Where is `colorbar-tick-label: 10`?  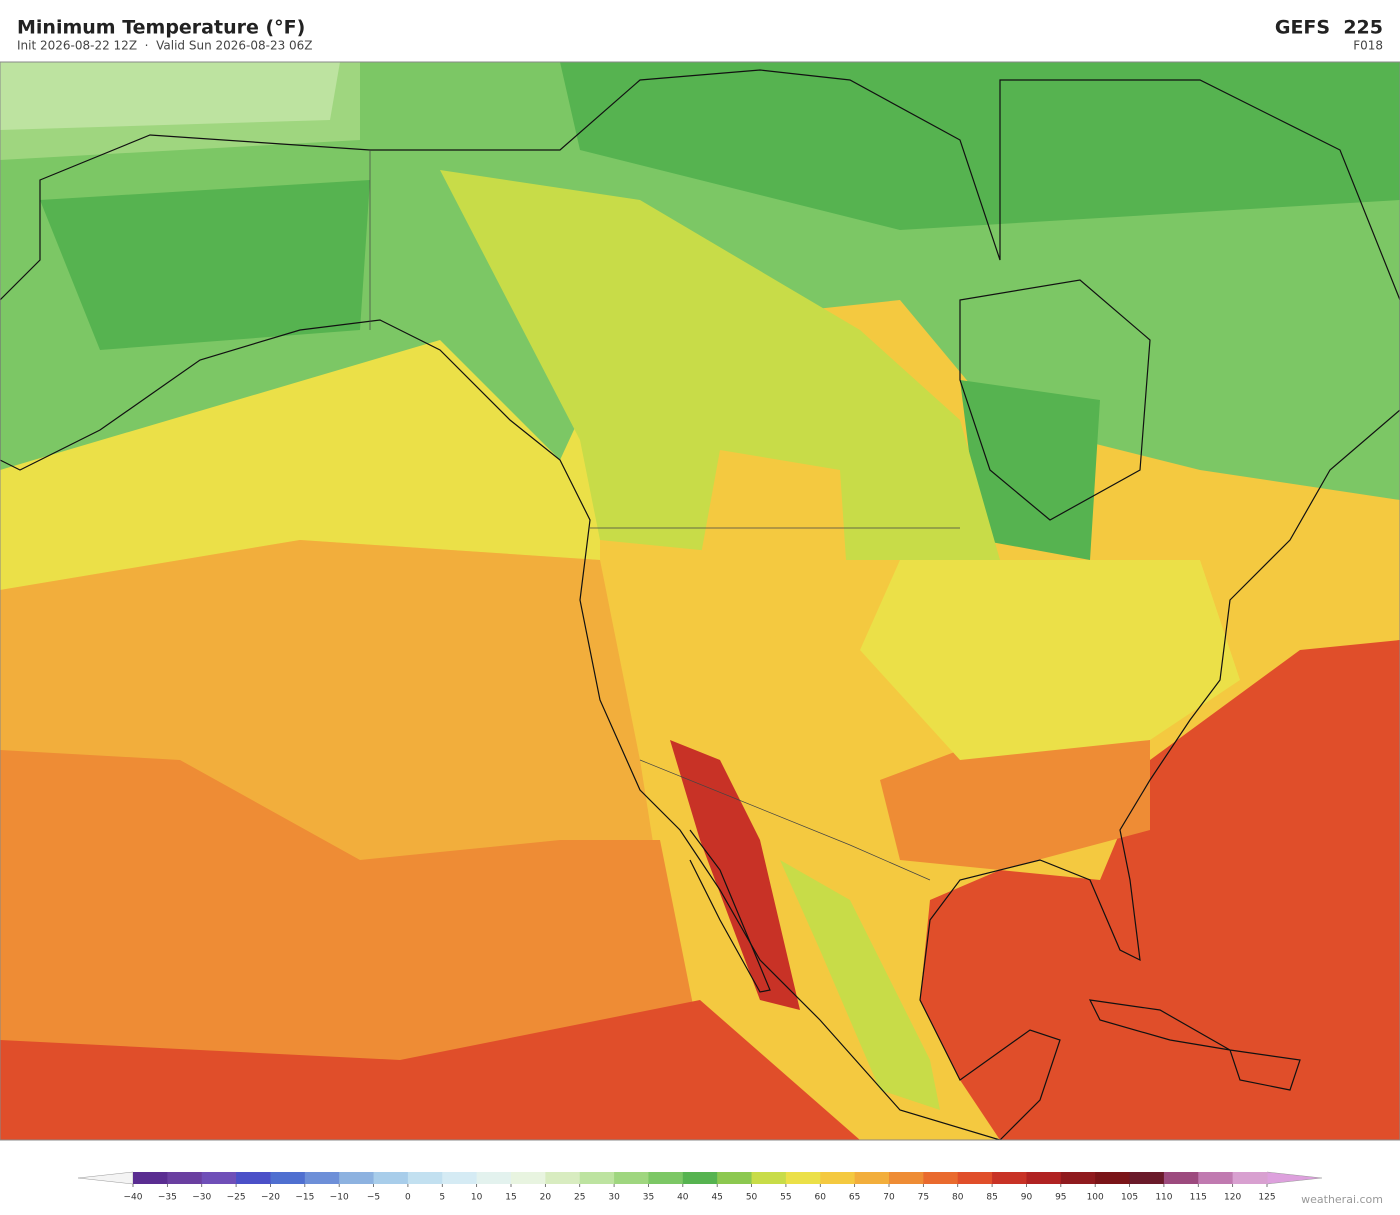 colorbar-tick-label: 10 is located at coordinates (477, 1198).